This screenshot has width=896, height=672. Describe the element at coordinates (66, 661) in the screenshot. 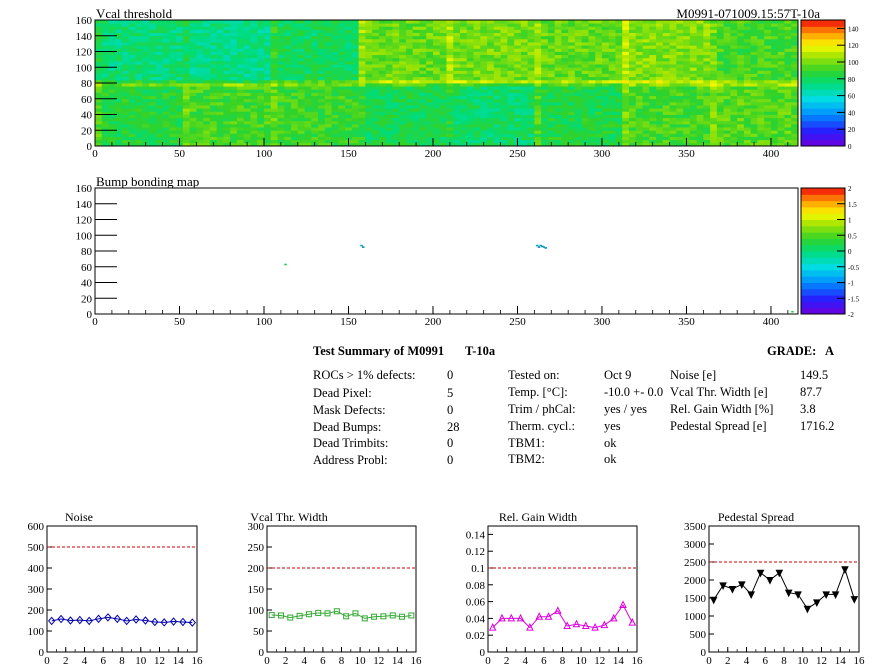

I see `x-tick-label: 2` at that location.